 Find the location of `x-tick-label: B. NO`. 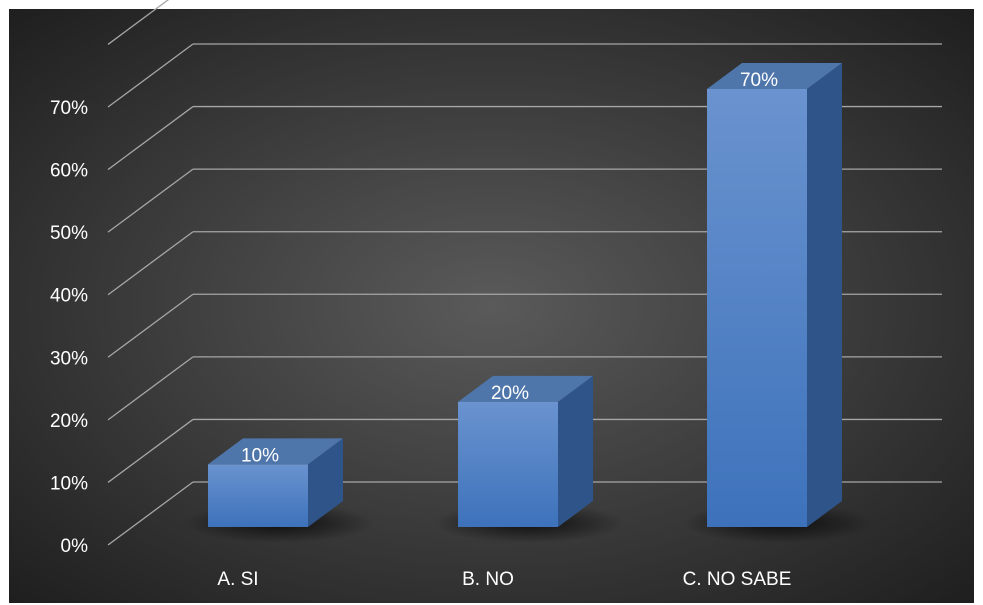

x-tick-label: B. NO is located at coordinates (488, 579).